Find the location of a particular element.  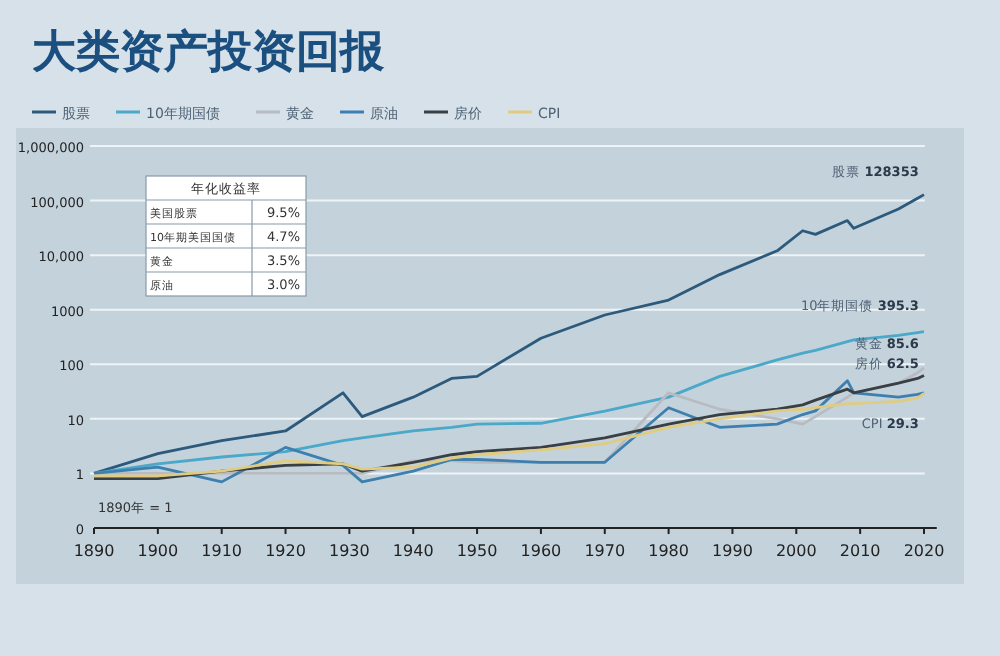

x-tick-label: 2020 is located at coordinates (924, 551).